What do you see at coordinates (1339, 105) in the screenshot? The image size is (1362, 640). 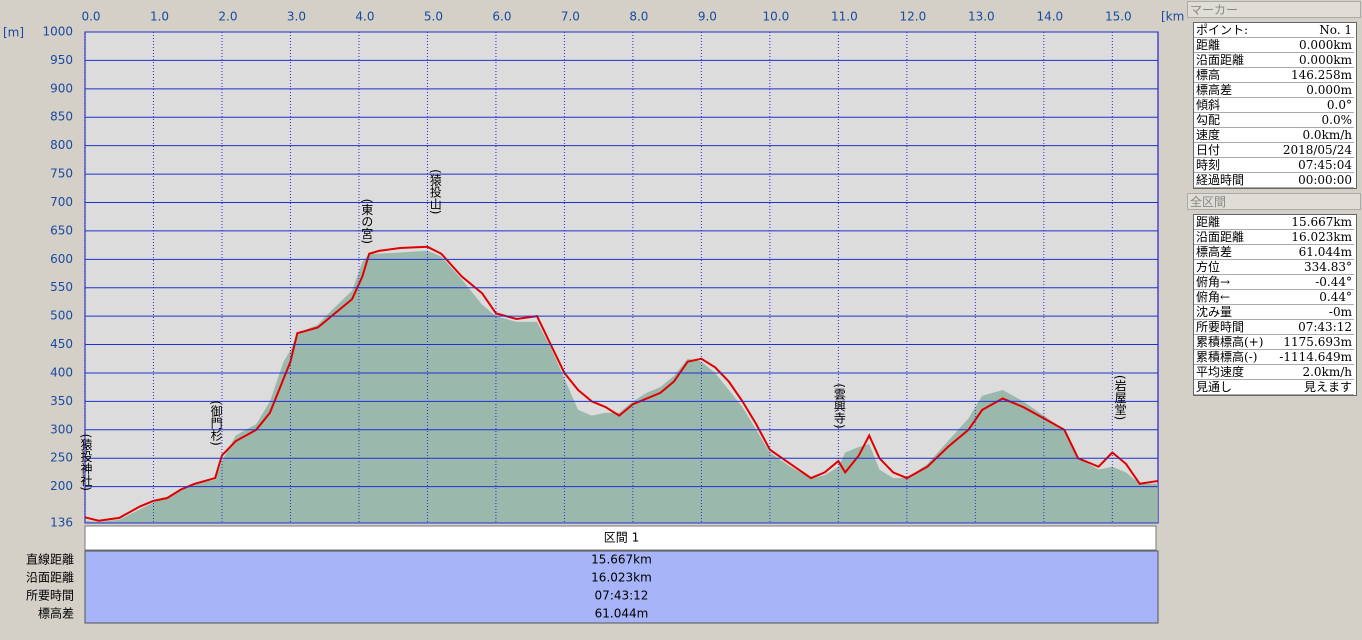 I see `row-val: 0.0°` at bounding box center [1339, 105].